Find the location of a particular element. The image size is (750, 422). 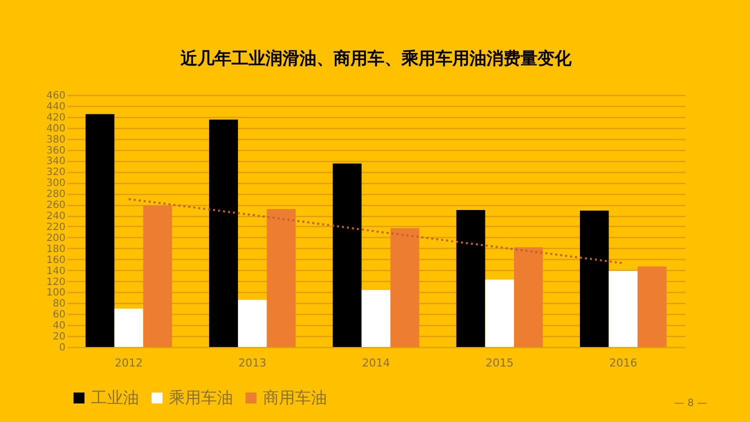

y-tick-label: 460 is located at coordinates (56, 96).